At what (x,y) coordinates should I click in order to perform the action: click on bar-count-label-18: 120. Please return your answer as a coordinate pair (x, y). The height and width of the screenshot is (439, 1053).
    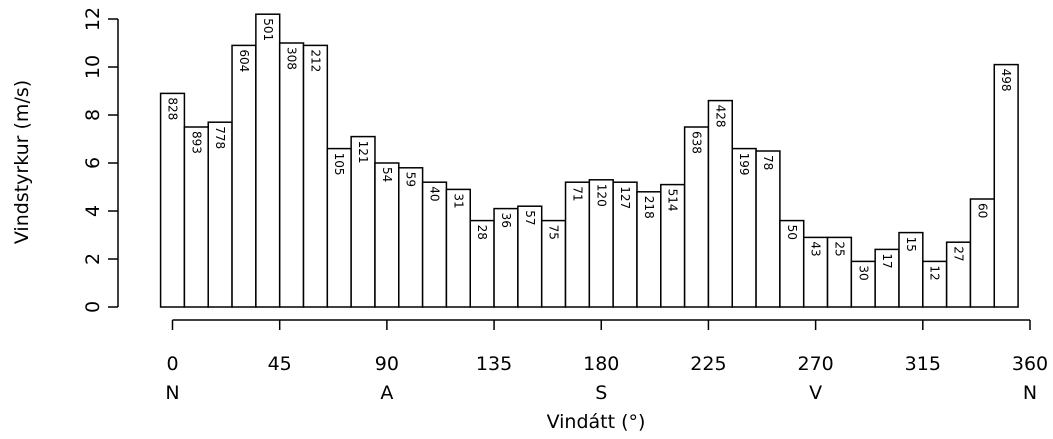
    Looking at the image, I should click on (601, 195).